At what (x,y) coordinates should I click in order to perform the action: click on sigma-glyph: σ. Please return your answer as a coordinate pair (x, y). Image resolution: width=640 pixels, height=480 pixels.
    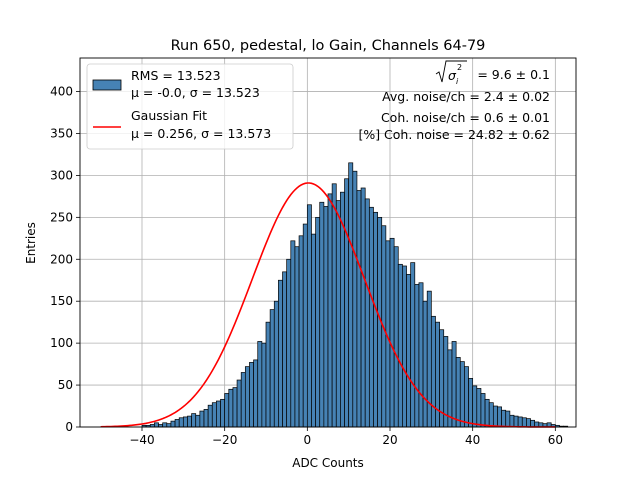
    Looking at the image, I should click on (452, 75).